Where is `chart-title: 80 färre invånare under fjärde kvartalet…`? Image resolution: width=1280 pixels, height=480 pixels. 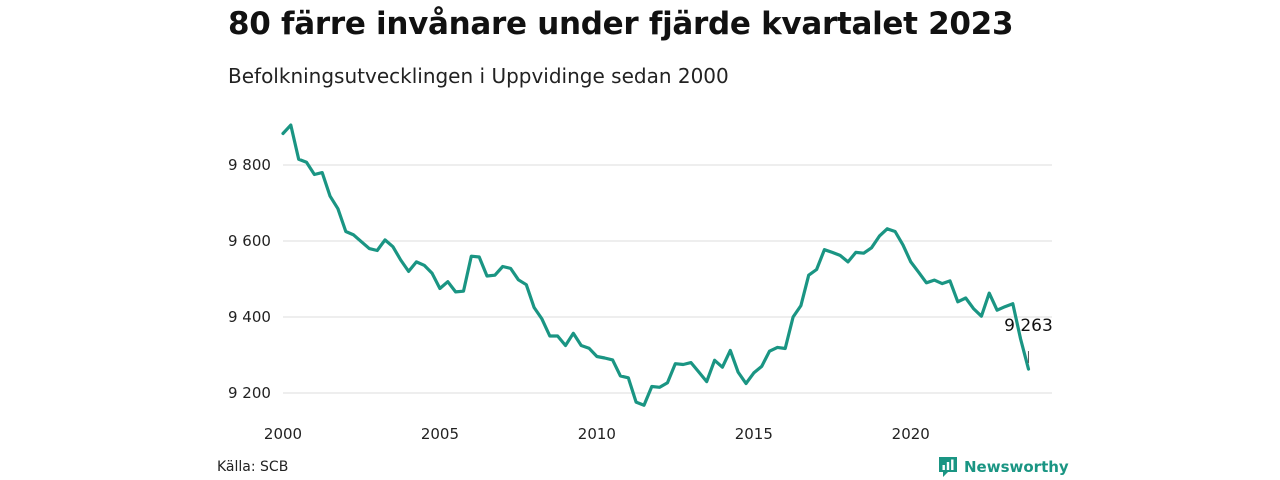
chart-title: 80 färre invånare under fjärde kvartalet… is located at coordinates (621, 24).